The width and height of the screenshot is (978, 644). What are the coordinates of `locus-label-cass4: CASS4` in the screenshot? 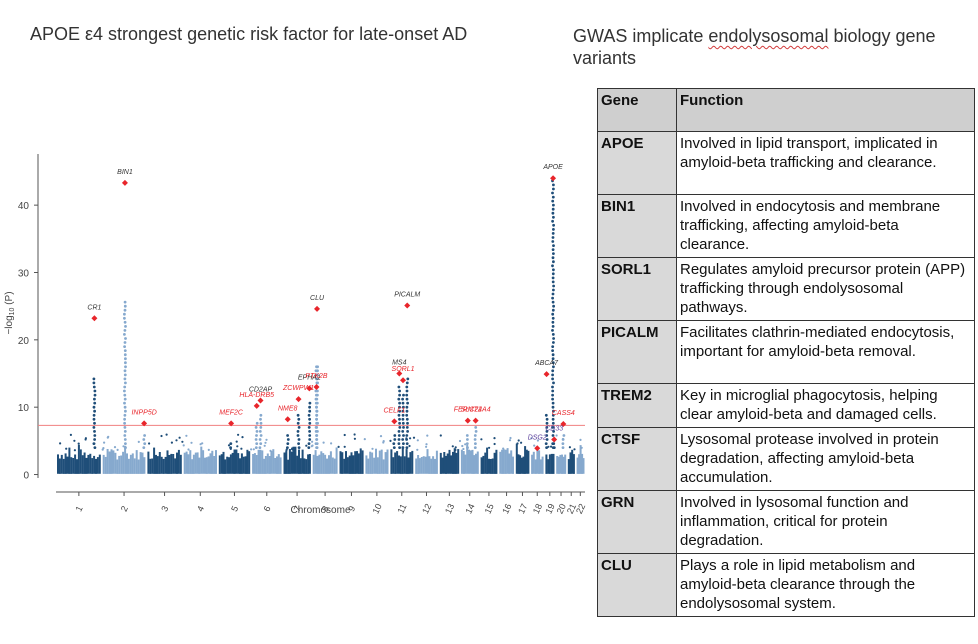 It's located at (563, 413).